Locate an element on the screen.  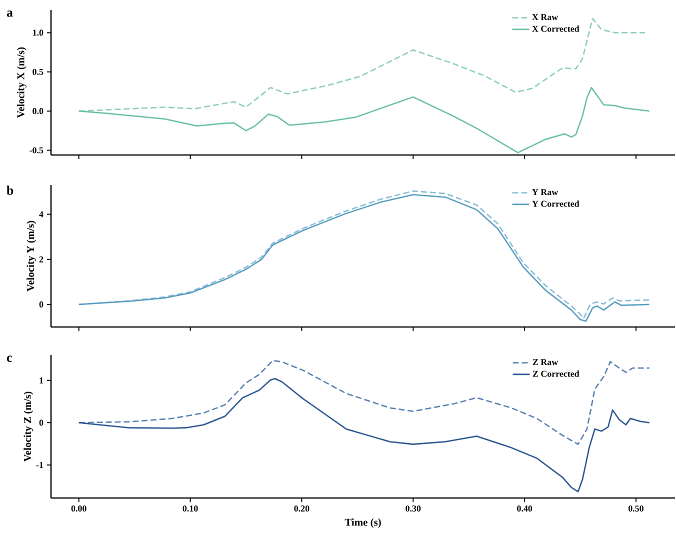
x-tick-label: 0.40 is located at coordinates (524, 508).